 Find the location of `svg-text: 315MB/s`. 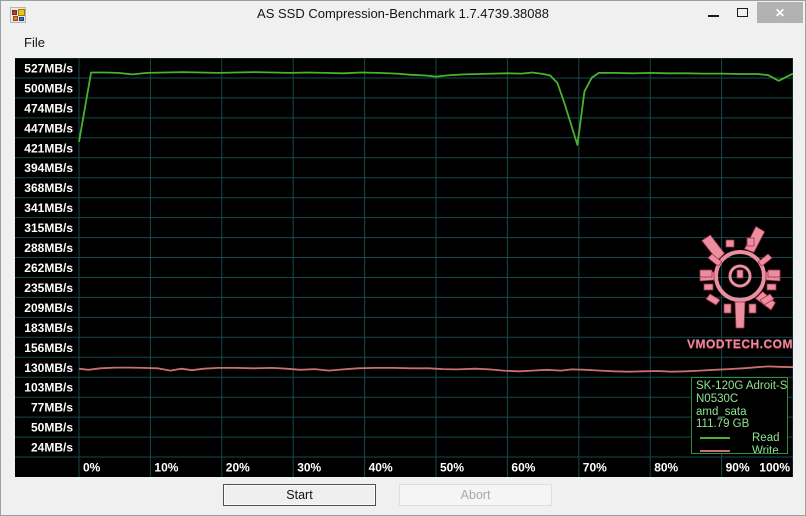

svg-text: 315MB/s is located at coordinates (48, 228).